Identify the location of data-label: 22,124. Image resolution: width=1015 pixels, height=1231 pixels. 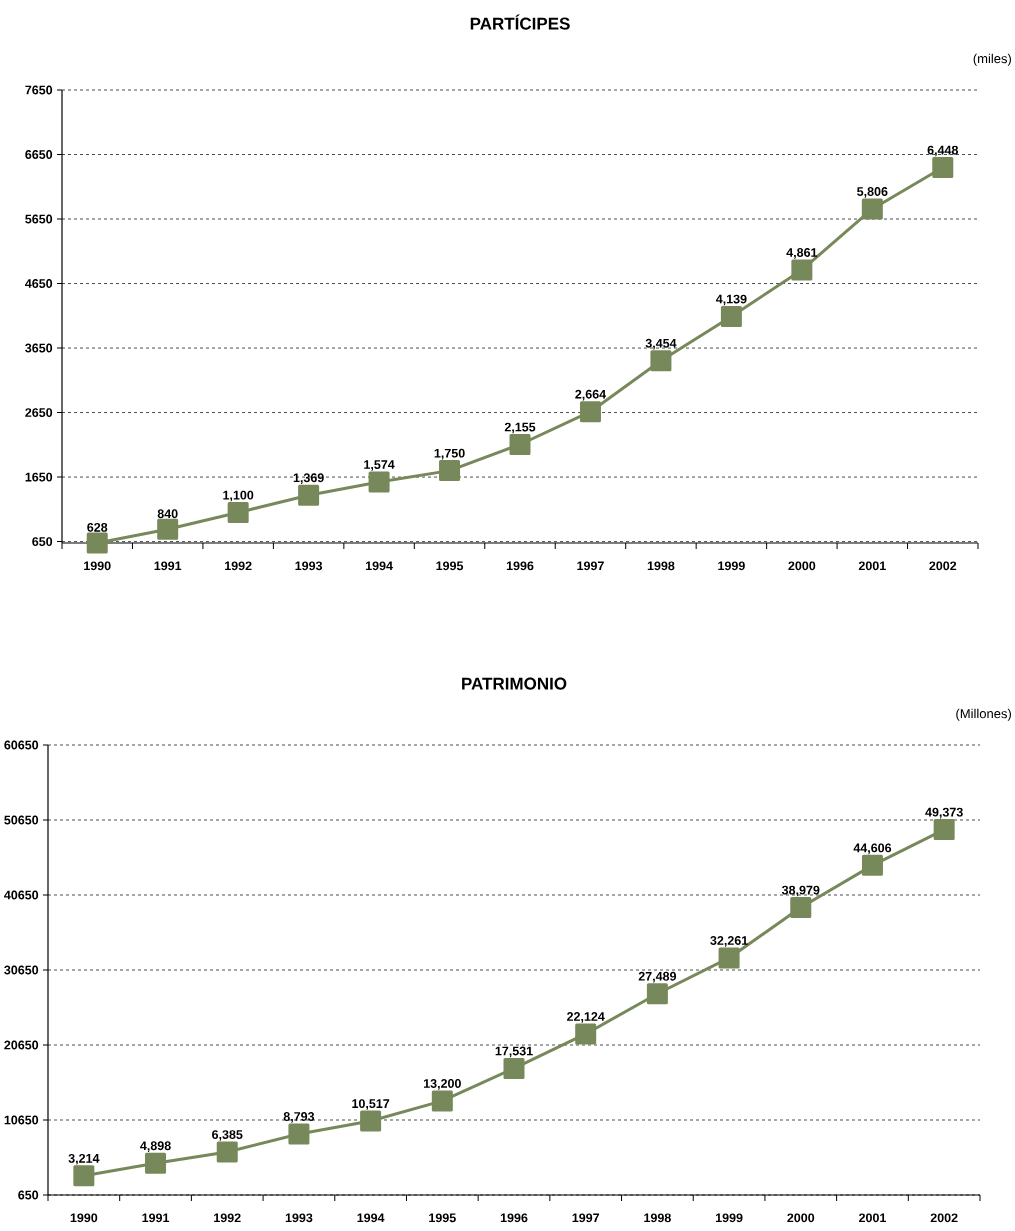
(586, 1017).